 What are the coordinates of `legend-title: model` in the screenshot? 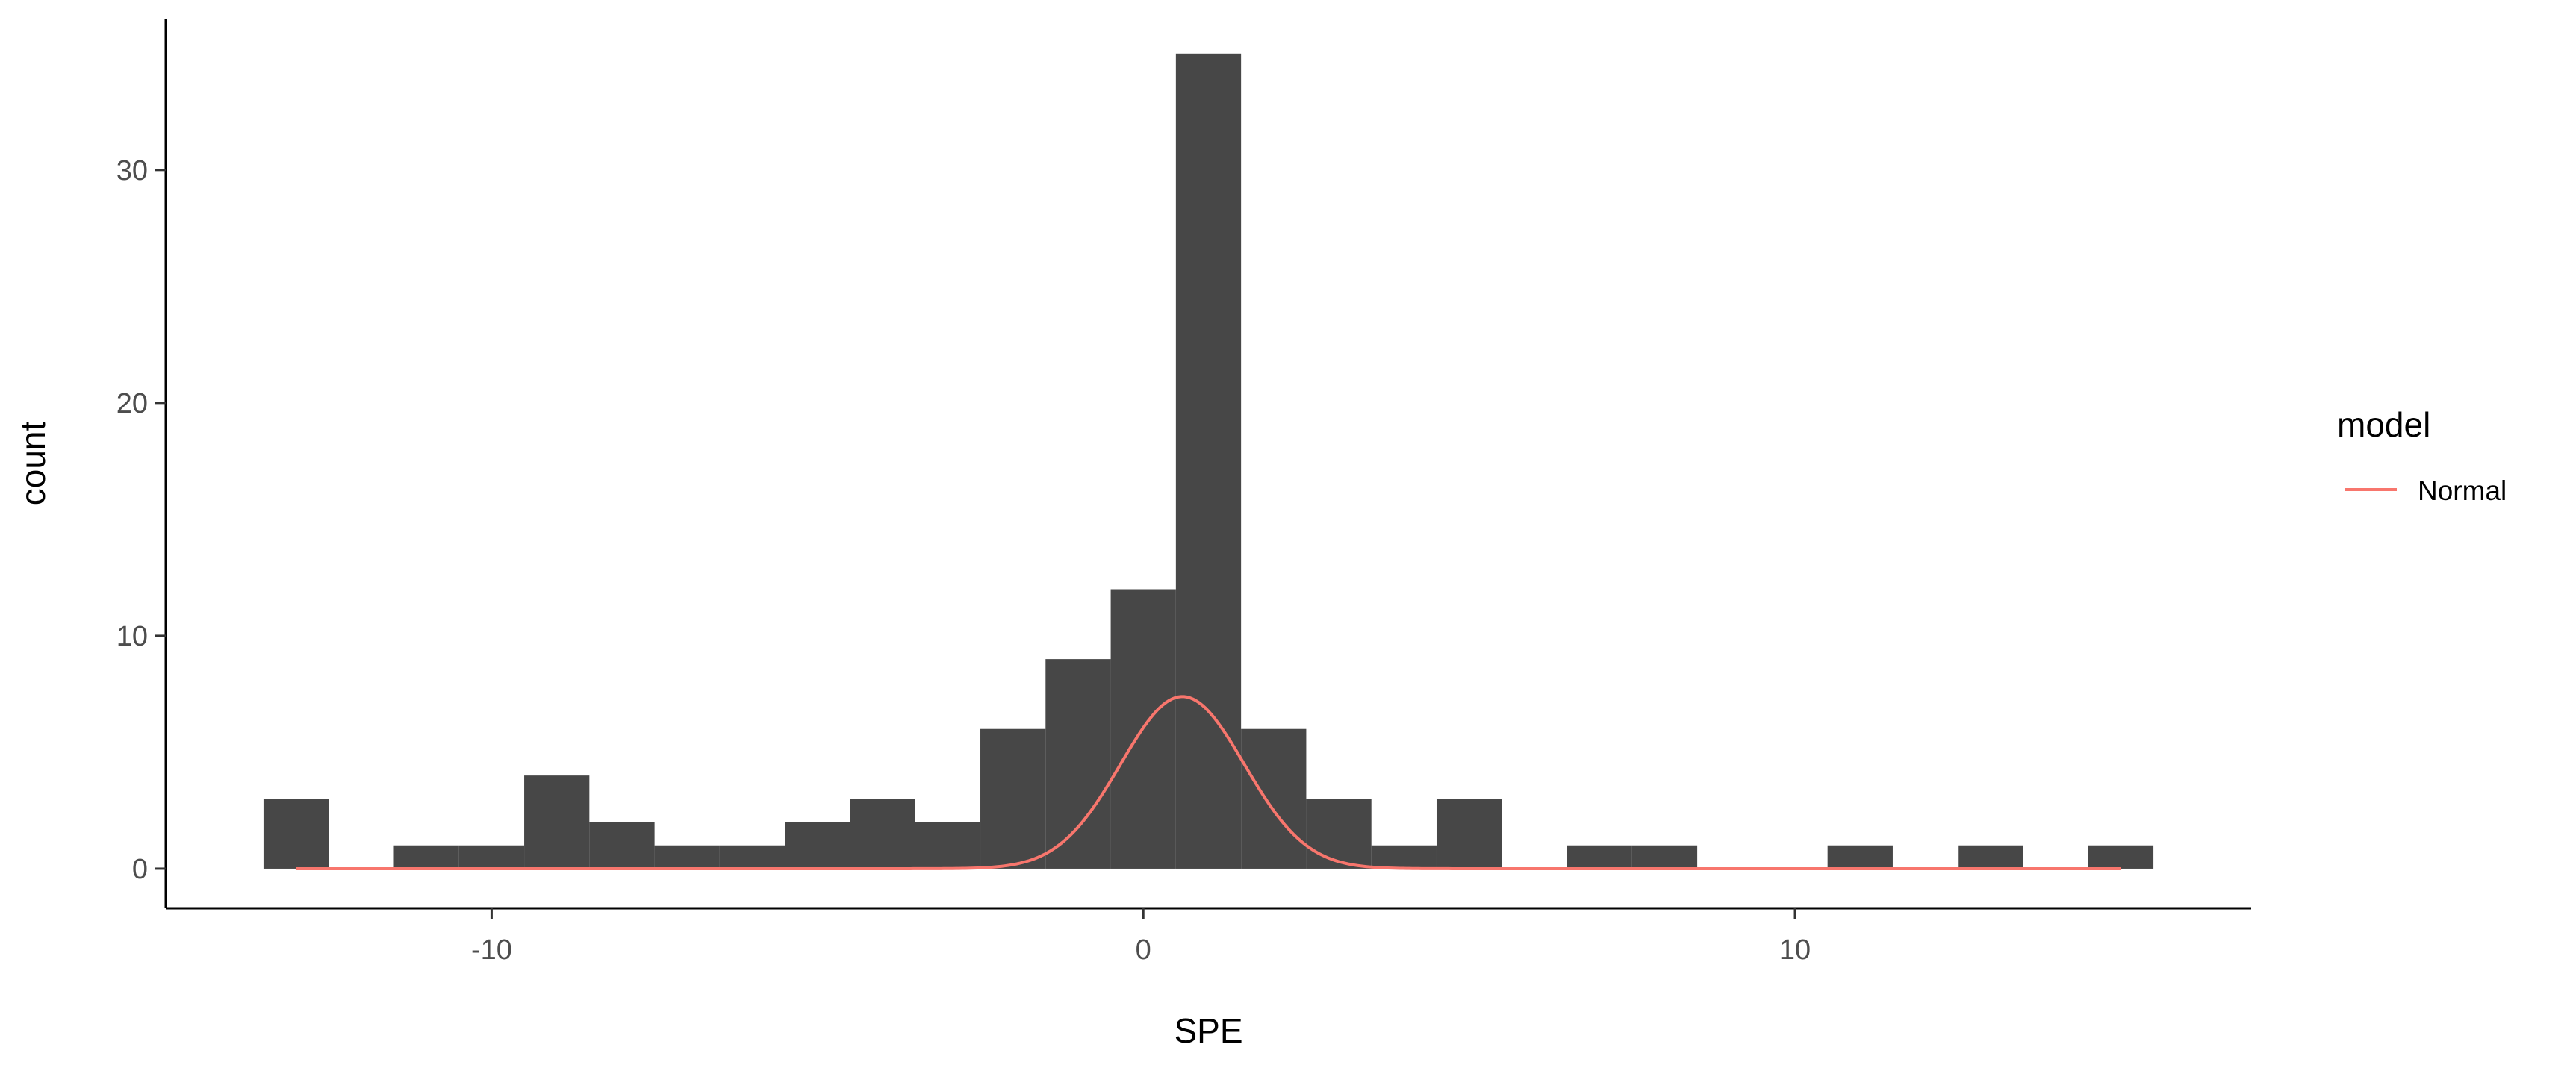 It's located at (2383, 425).